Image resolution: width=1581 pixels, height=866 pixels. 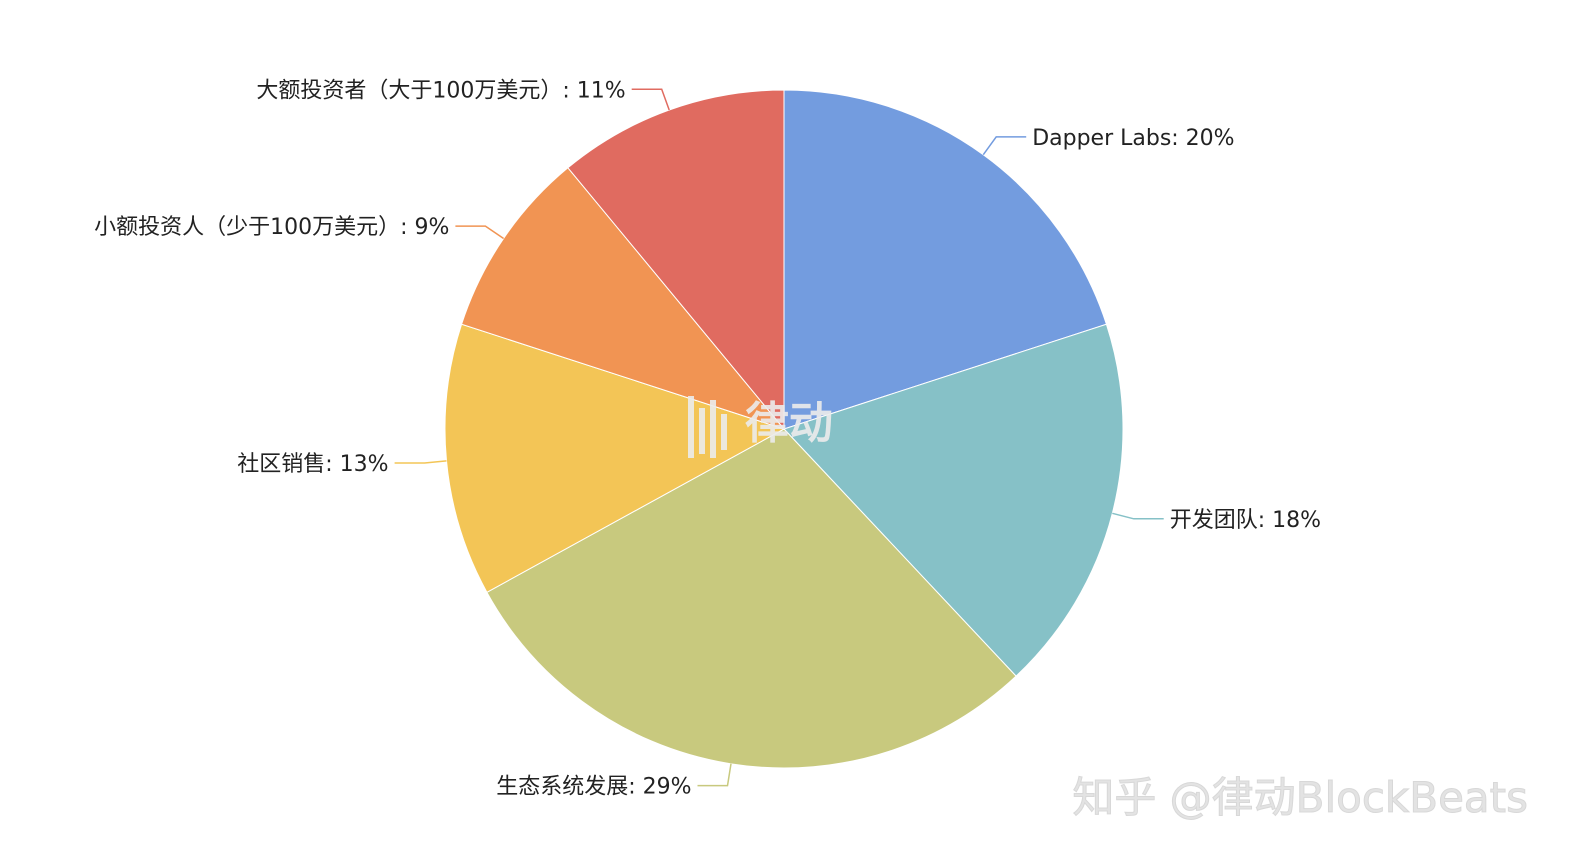 What do you see at coordinates (271, 227) in the screenshot?
I see `slice-label: 小额投资人（少于100万美元）: 9%` at bounding box center [271, 227].